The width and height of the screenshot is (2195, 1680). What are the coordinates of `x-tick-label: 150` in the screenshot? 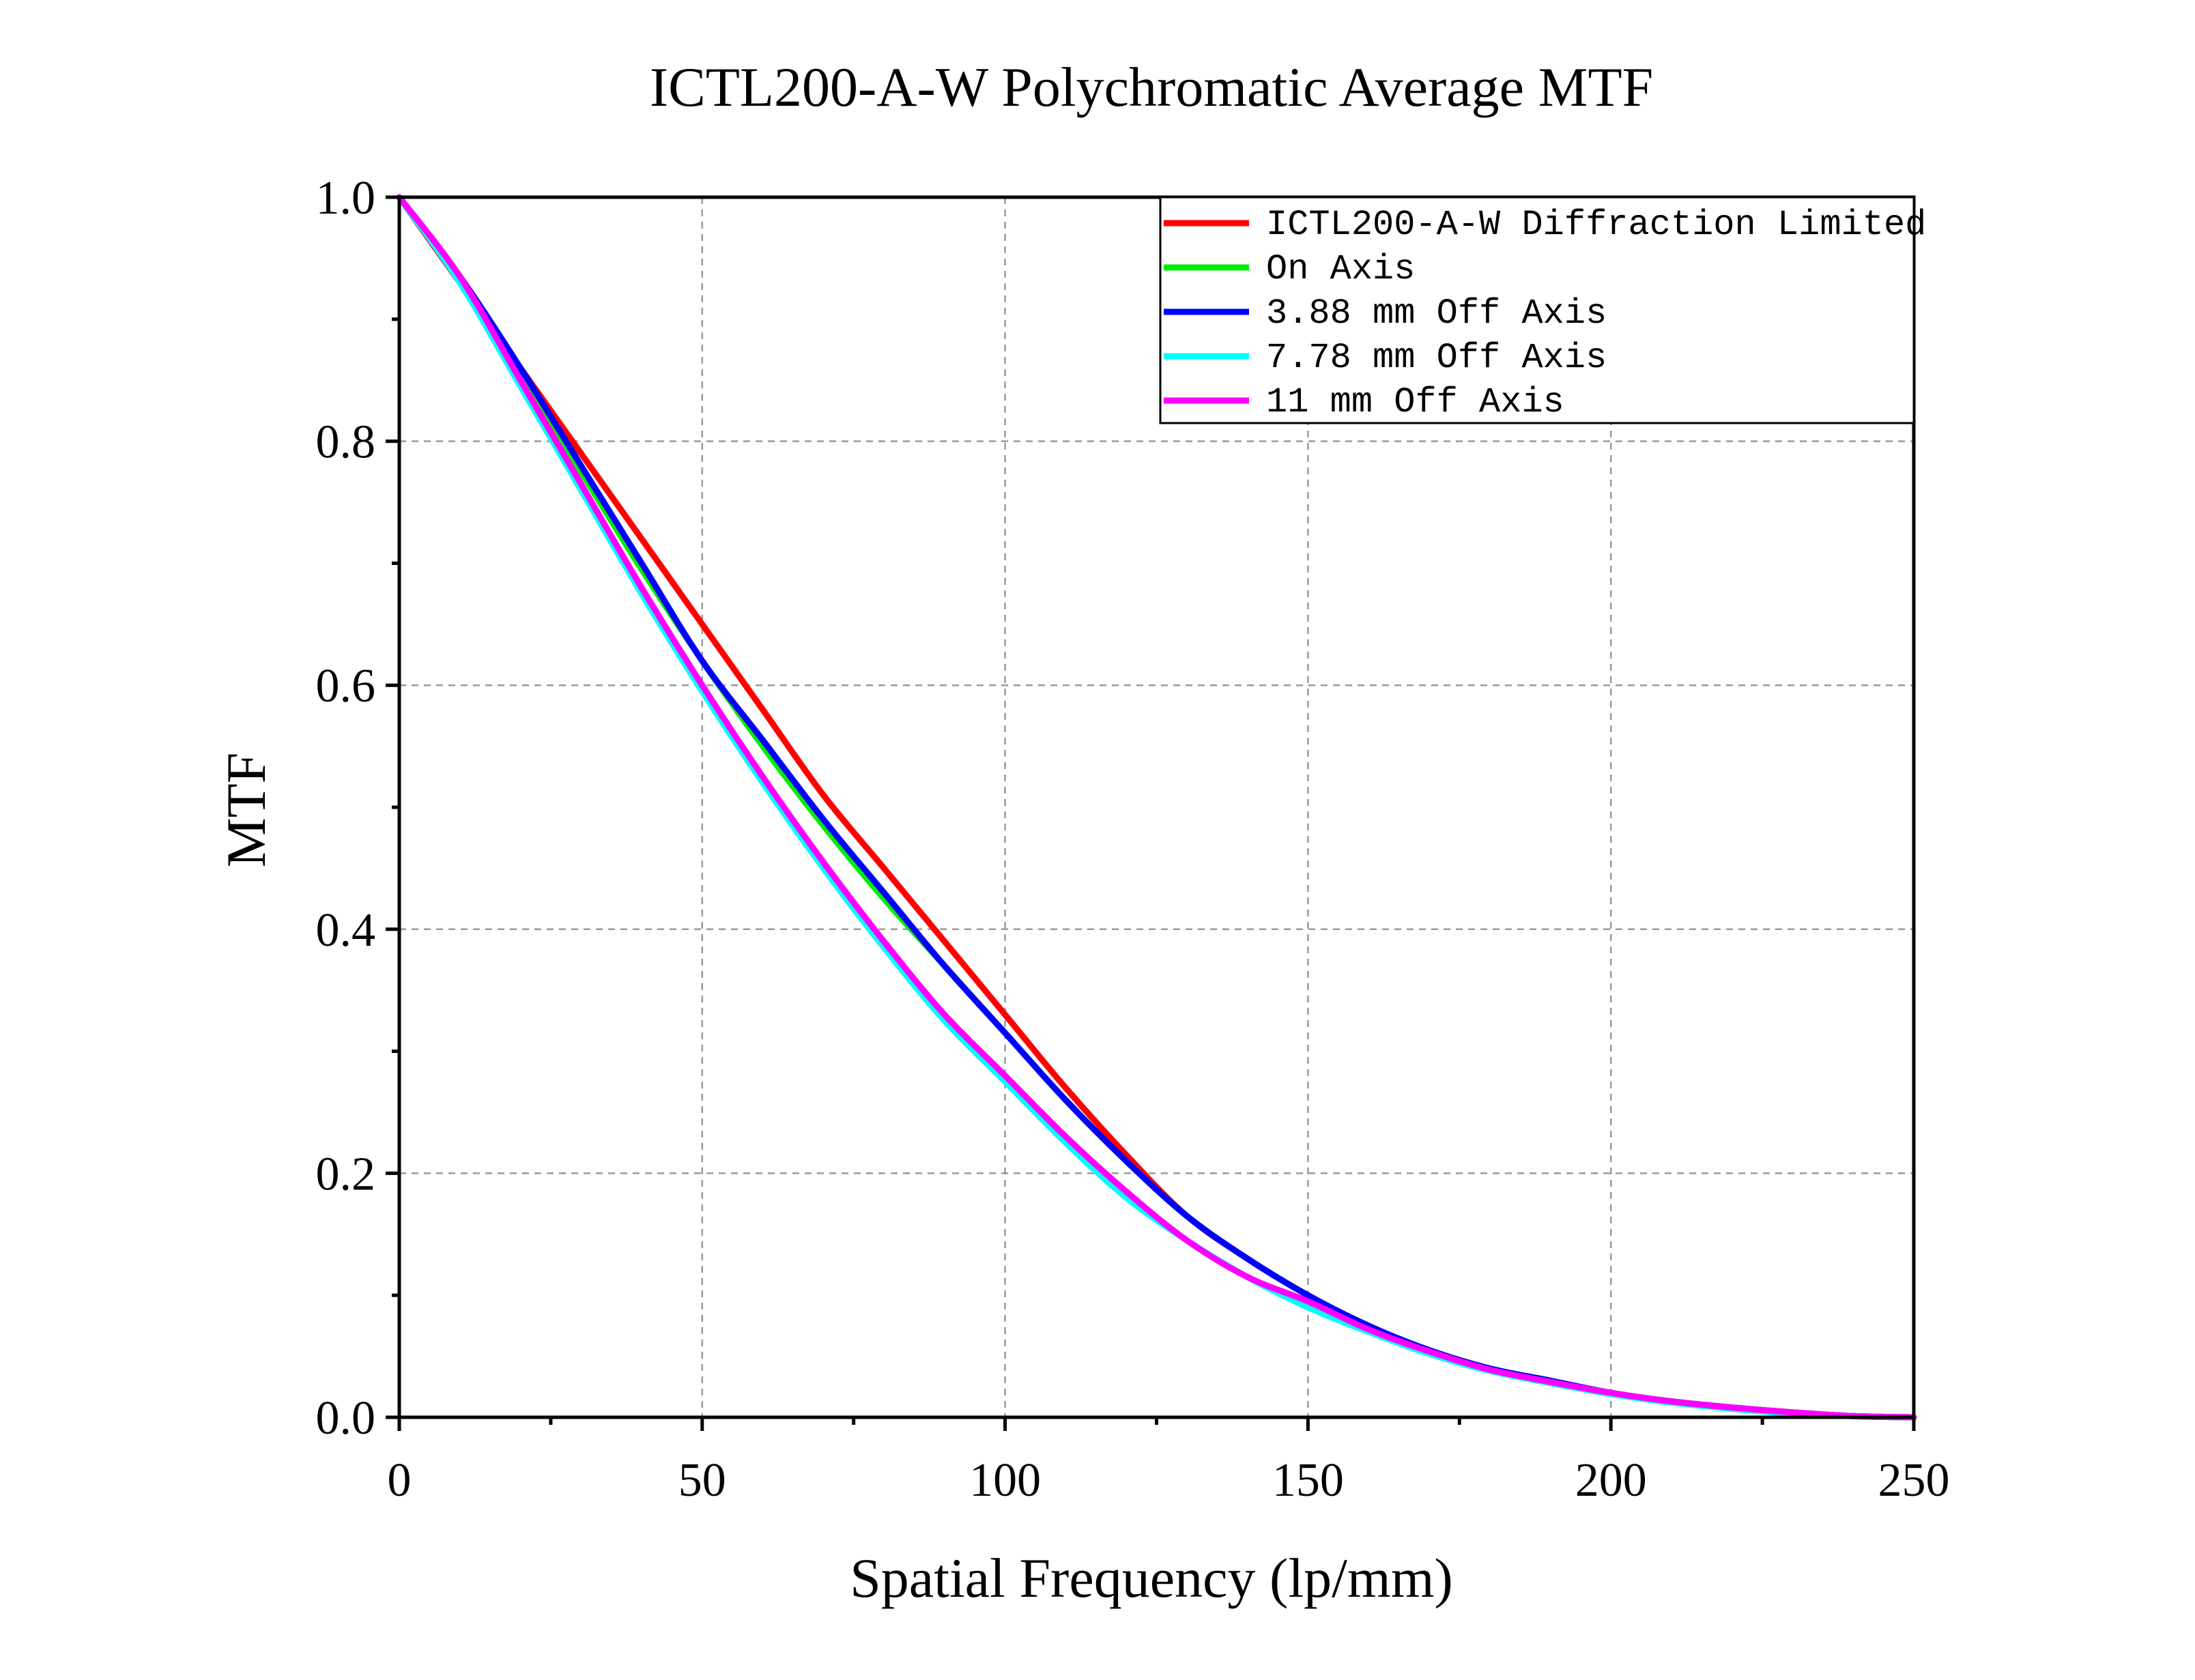 It's located at (1308, 1480).